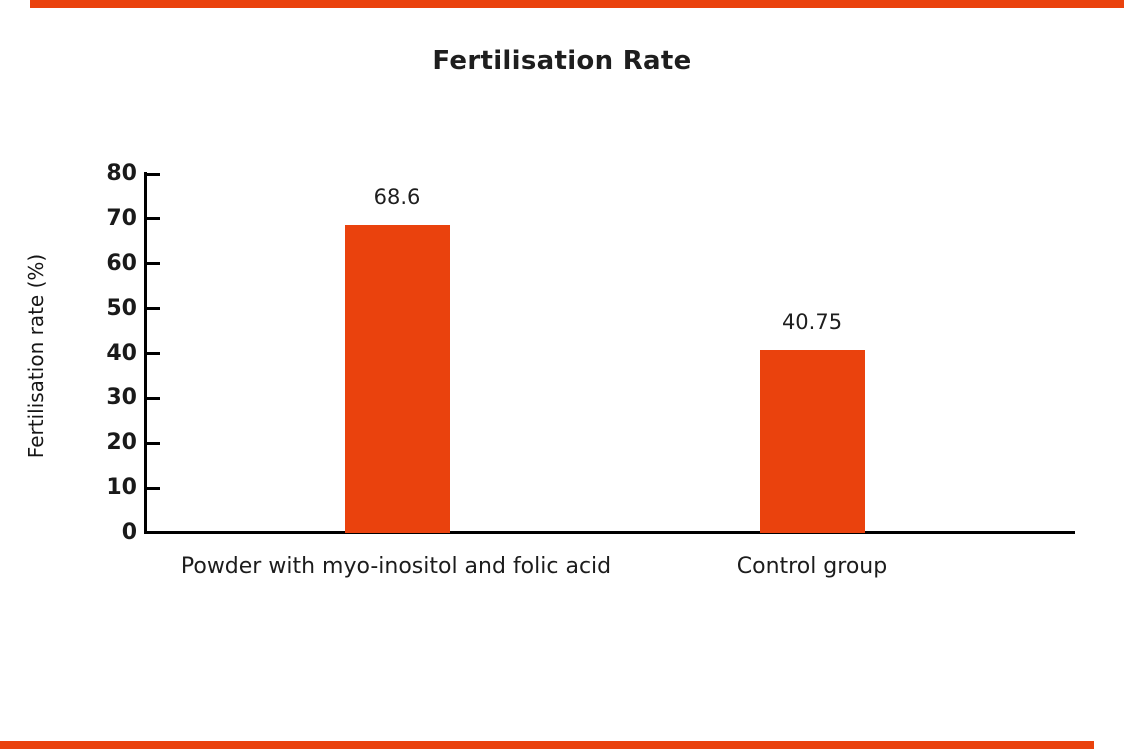 The image size is (1124, 749). I want to click on x-category-label: Control group, so click(812, 566).